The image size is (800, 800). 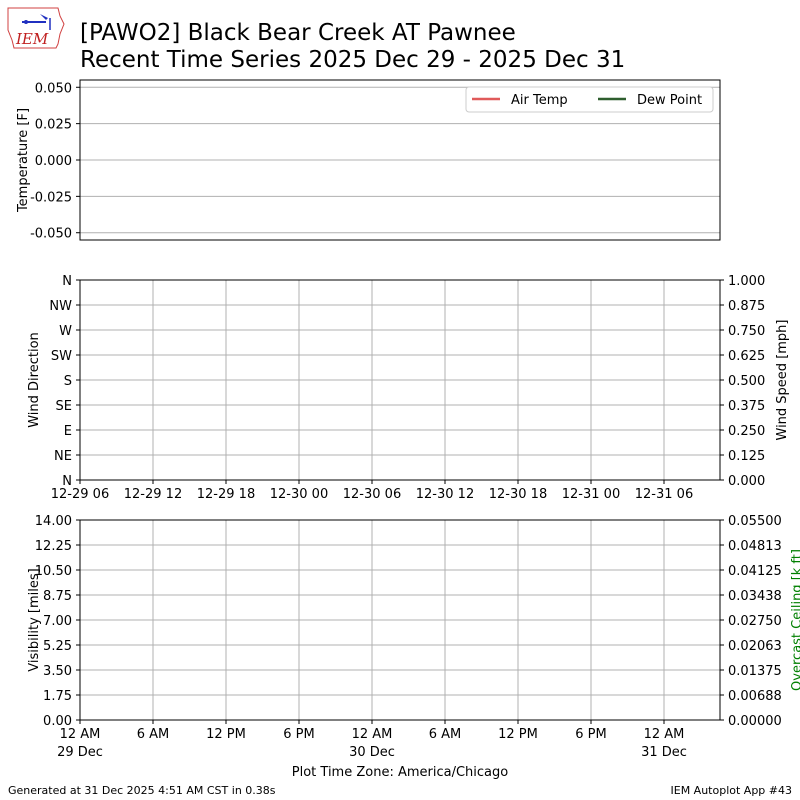 What do you see at coordinates (63, 456) in the screenshot?
I see `y-tick-label: NE` at bounding box center [63, 456].